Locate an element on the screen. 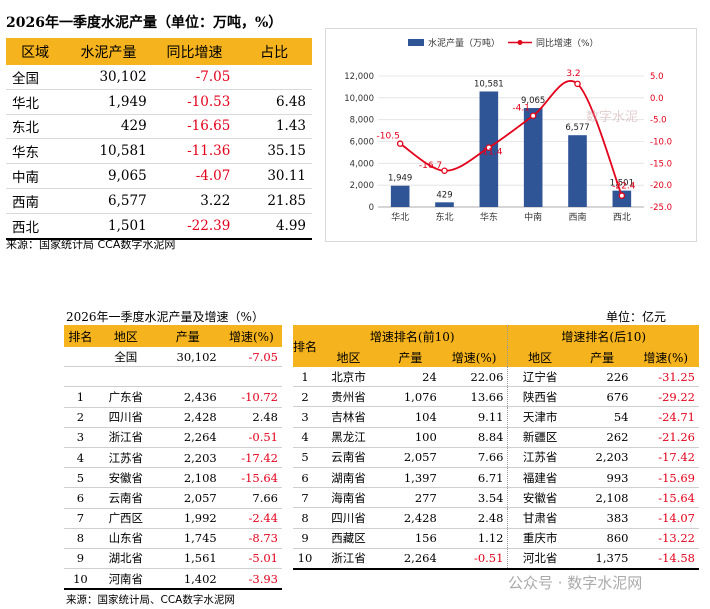  cell-bot-growth: -13.22 is located at coordinates (665, 538).